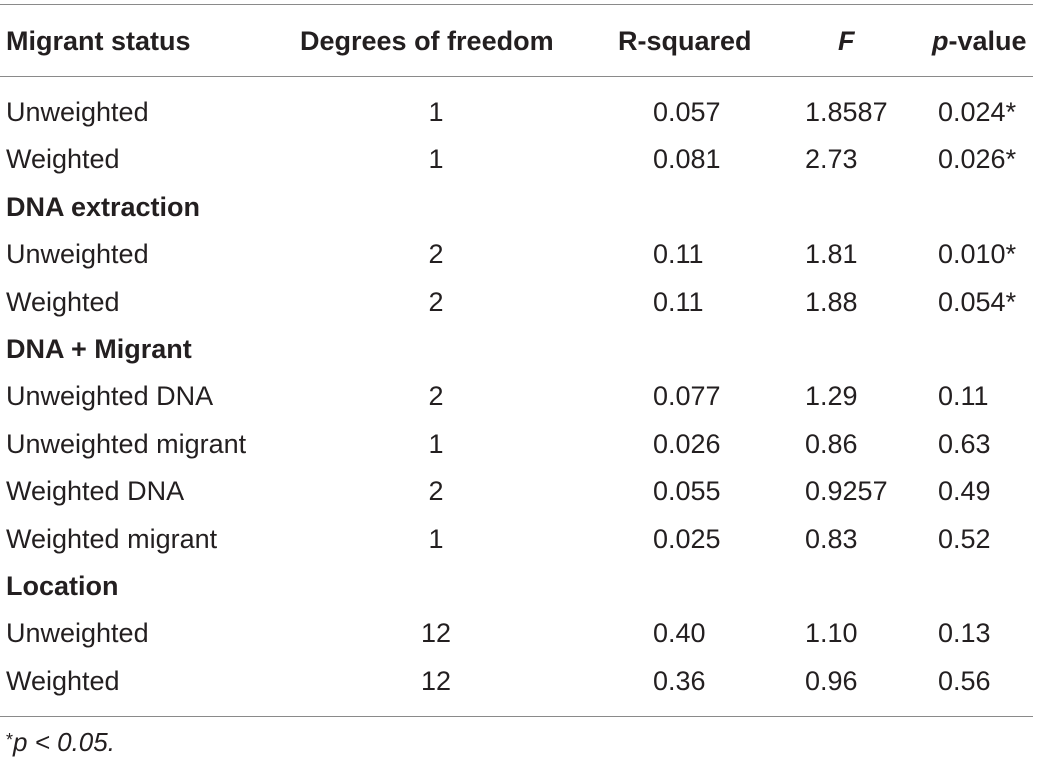  What do you see at coordinates (687, 159) in the screenshot?
I see `r-squared-cell: 0.081` at bounding box center [687, 159].